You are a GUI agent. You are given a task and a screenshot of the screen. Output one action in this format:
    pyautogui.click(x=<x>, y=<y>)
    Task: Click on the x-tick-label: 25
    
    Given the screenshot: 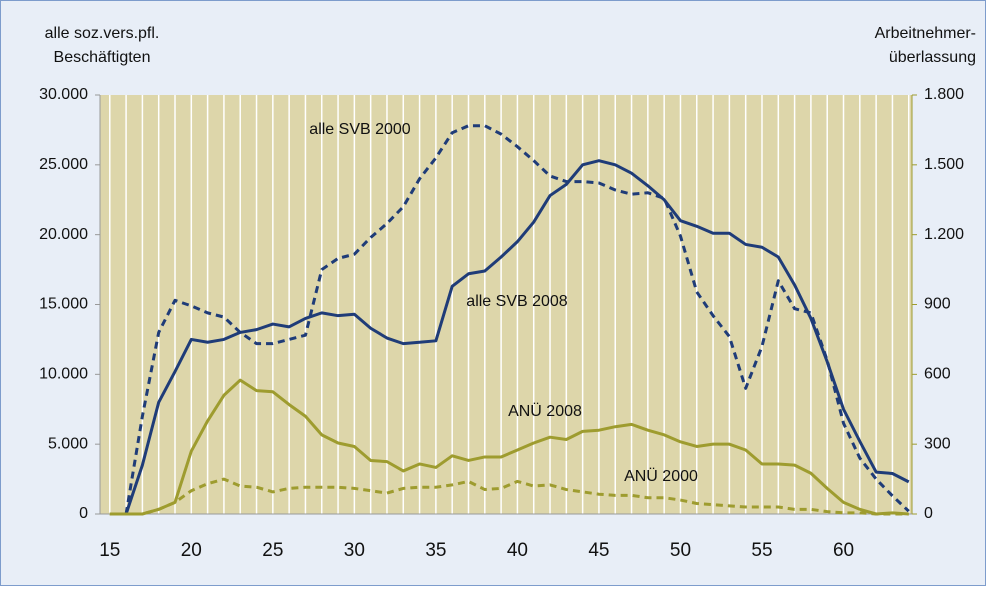 What is the action you would take?
    pyautogui.click(x=272, y=550)
    